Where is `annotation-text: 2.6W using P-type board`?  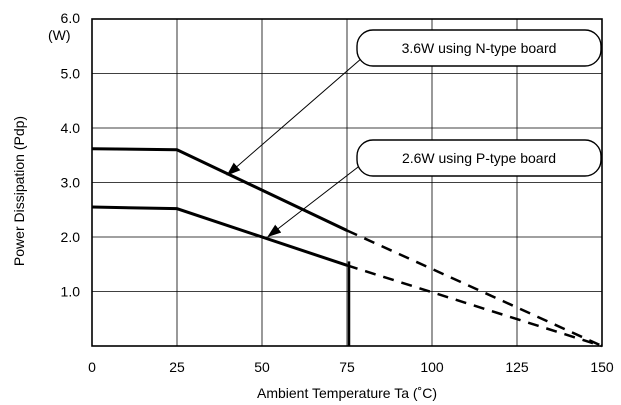 annotation-text: 2.6W using P-type board is located at coordinates (479, 158).